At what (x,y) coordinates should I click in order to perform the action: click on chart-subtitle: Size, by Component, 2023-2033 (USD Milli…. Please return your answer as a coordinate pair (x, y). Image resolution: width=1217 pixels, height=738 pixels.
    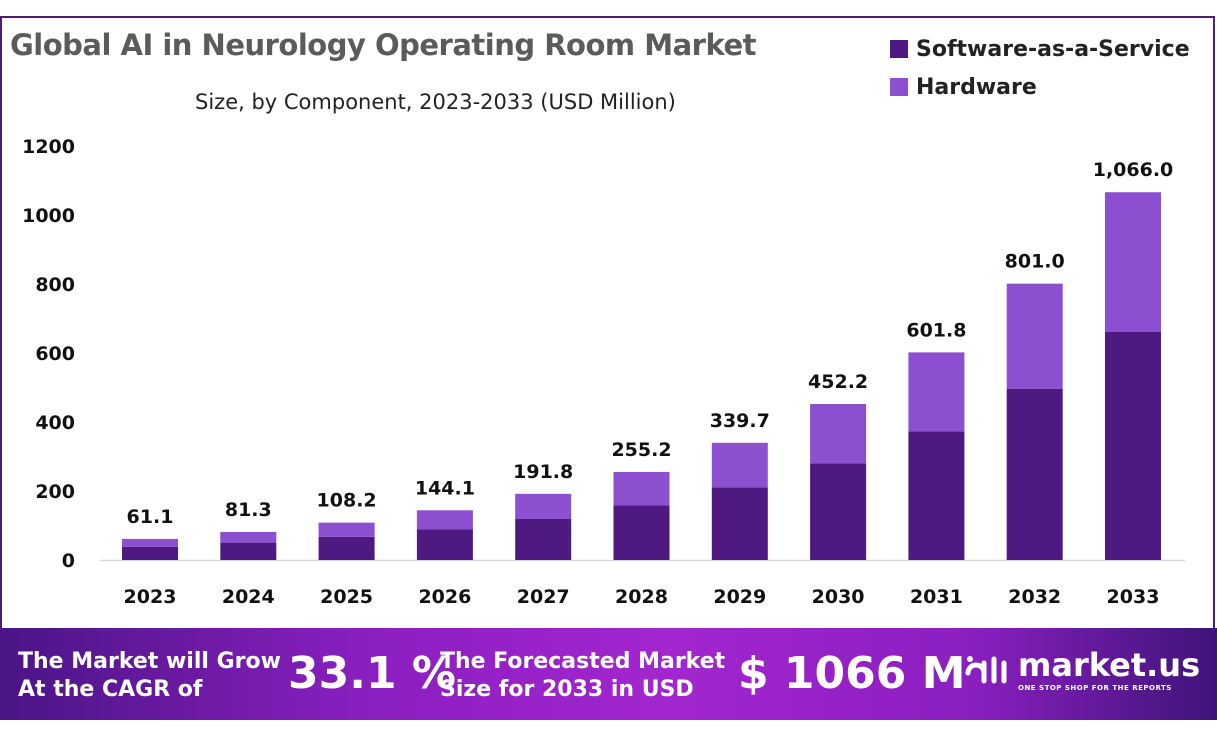
    Looking at the image, I should click on (435, 102).